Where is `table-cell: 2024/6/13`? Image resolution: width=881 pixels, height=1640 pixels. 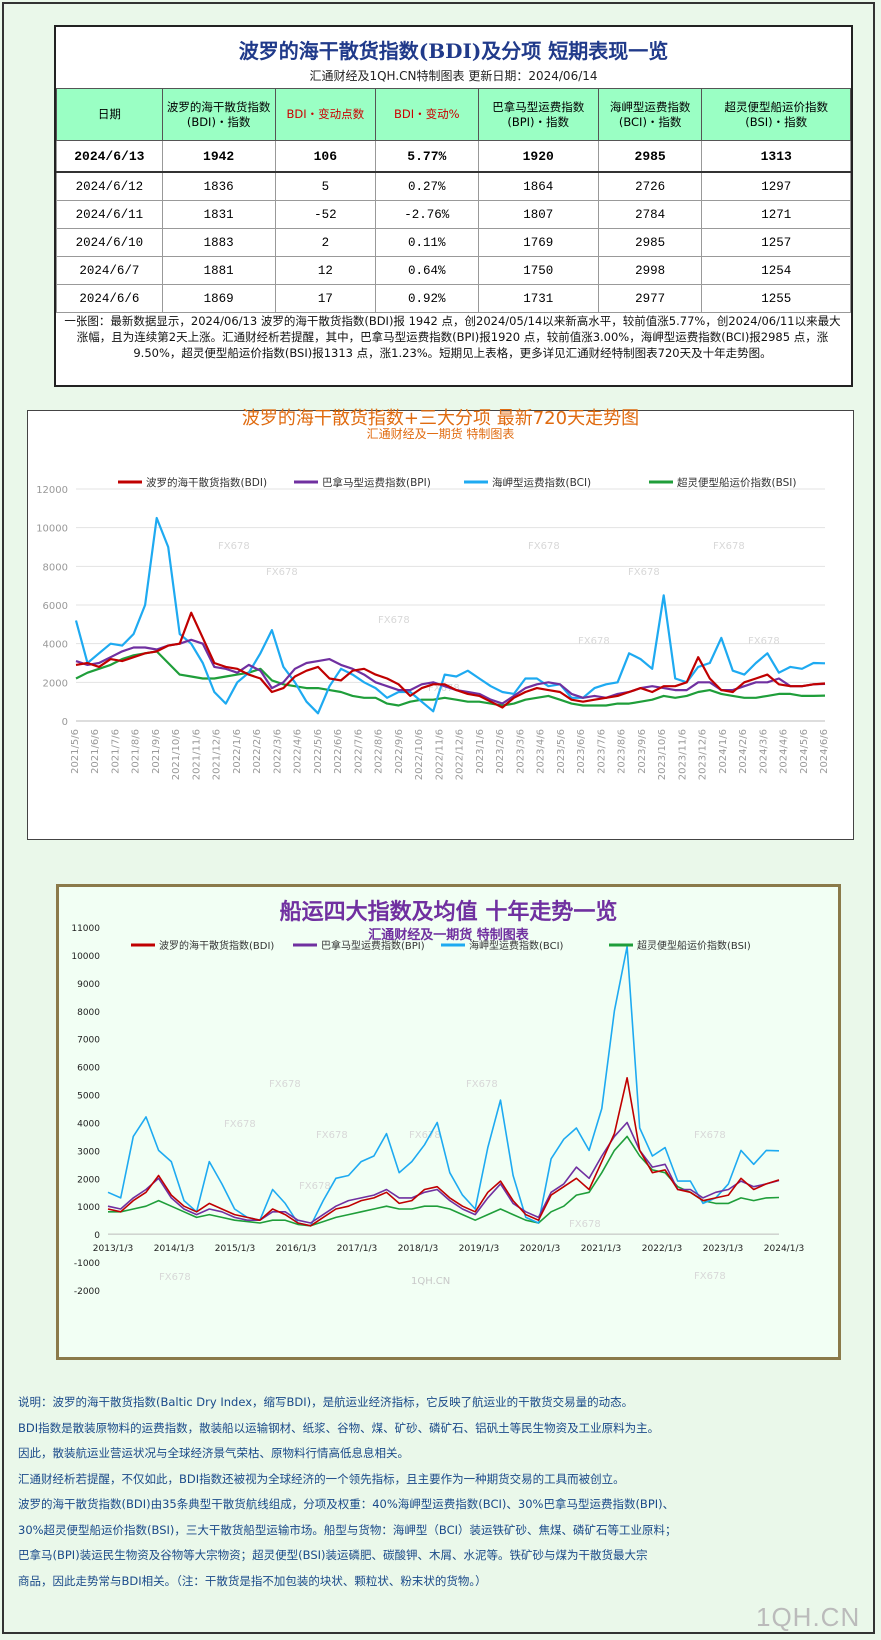 table-cell: 2024/6/13 is located at coordinates (109, 156).